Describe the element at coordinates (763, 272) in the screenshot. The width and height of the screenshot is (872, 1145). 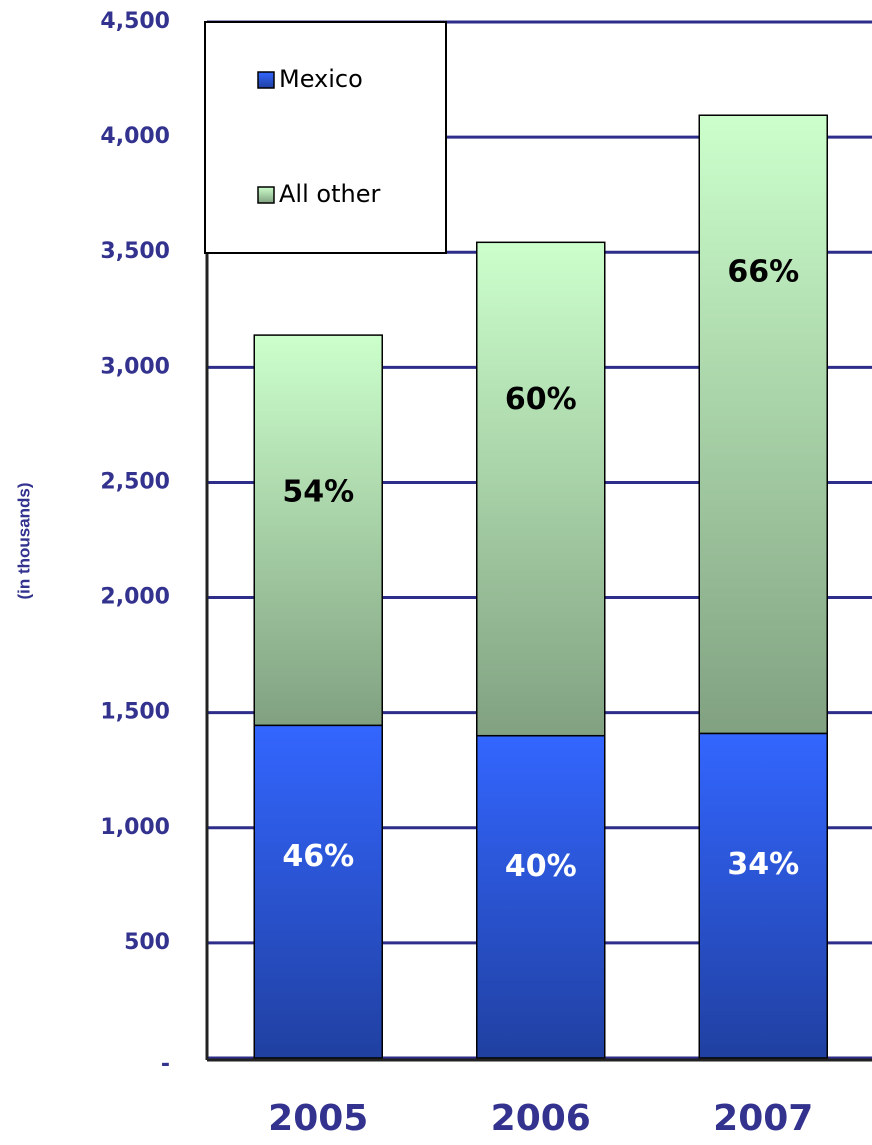
I see `share-label: 66%` at that location.